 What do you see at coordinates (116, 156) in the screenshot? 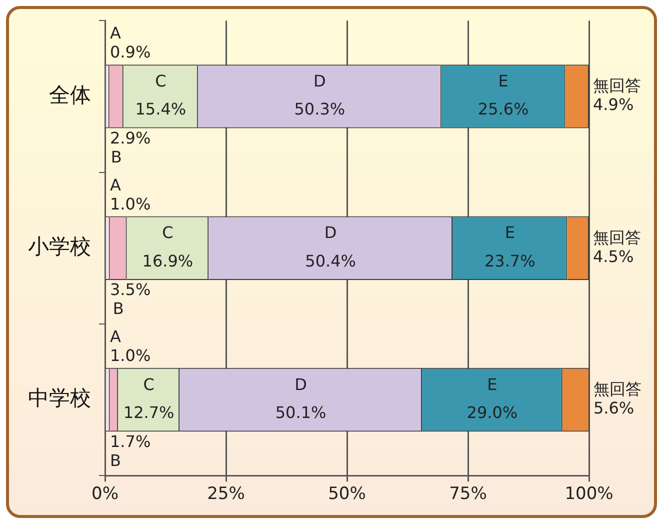
I see `series-label: B` at bounding box center [116, 156].